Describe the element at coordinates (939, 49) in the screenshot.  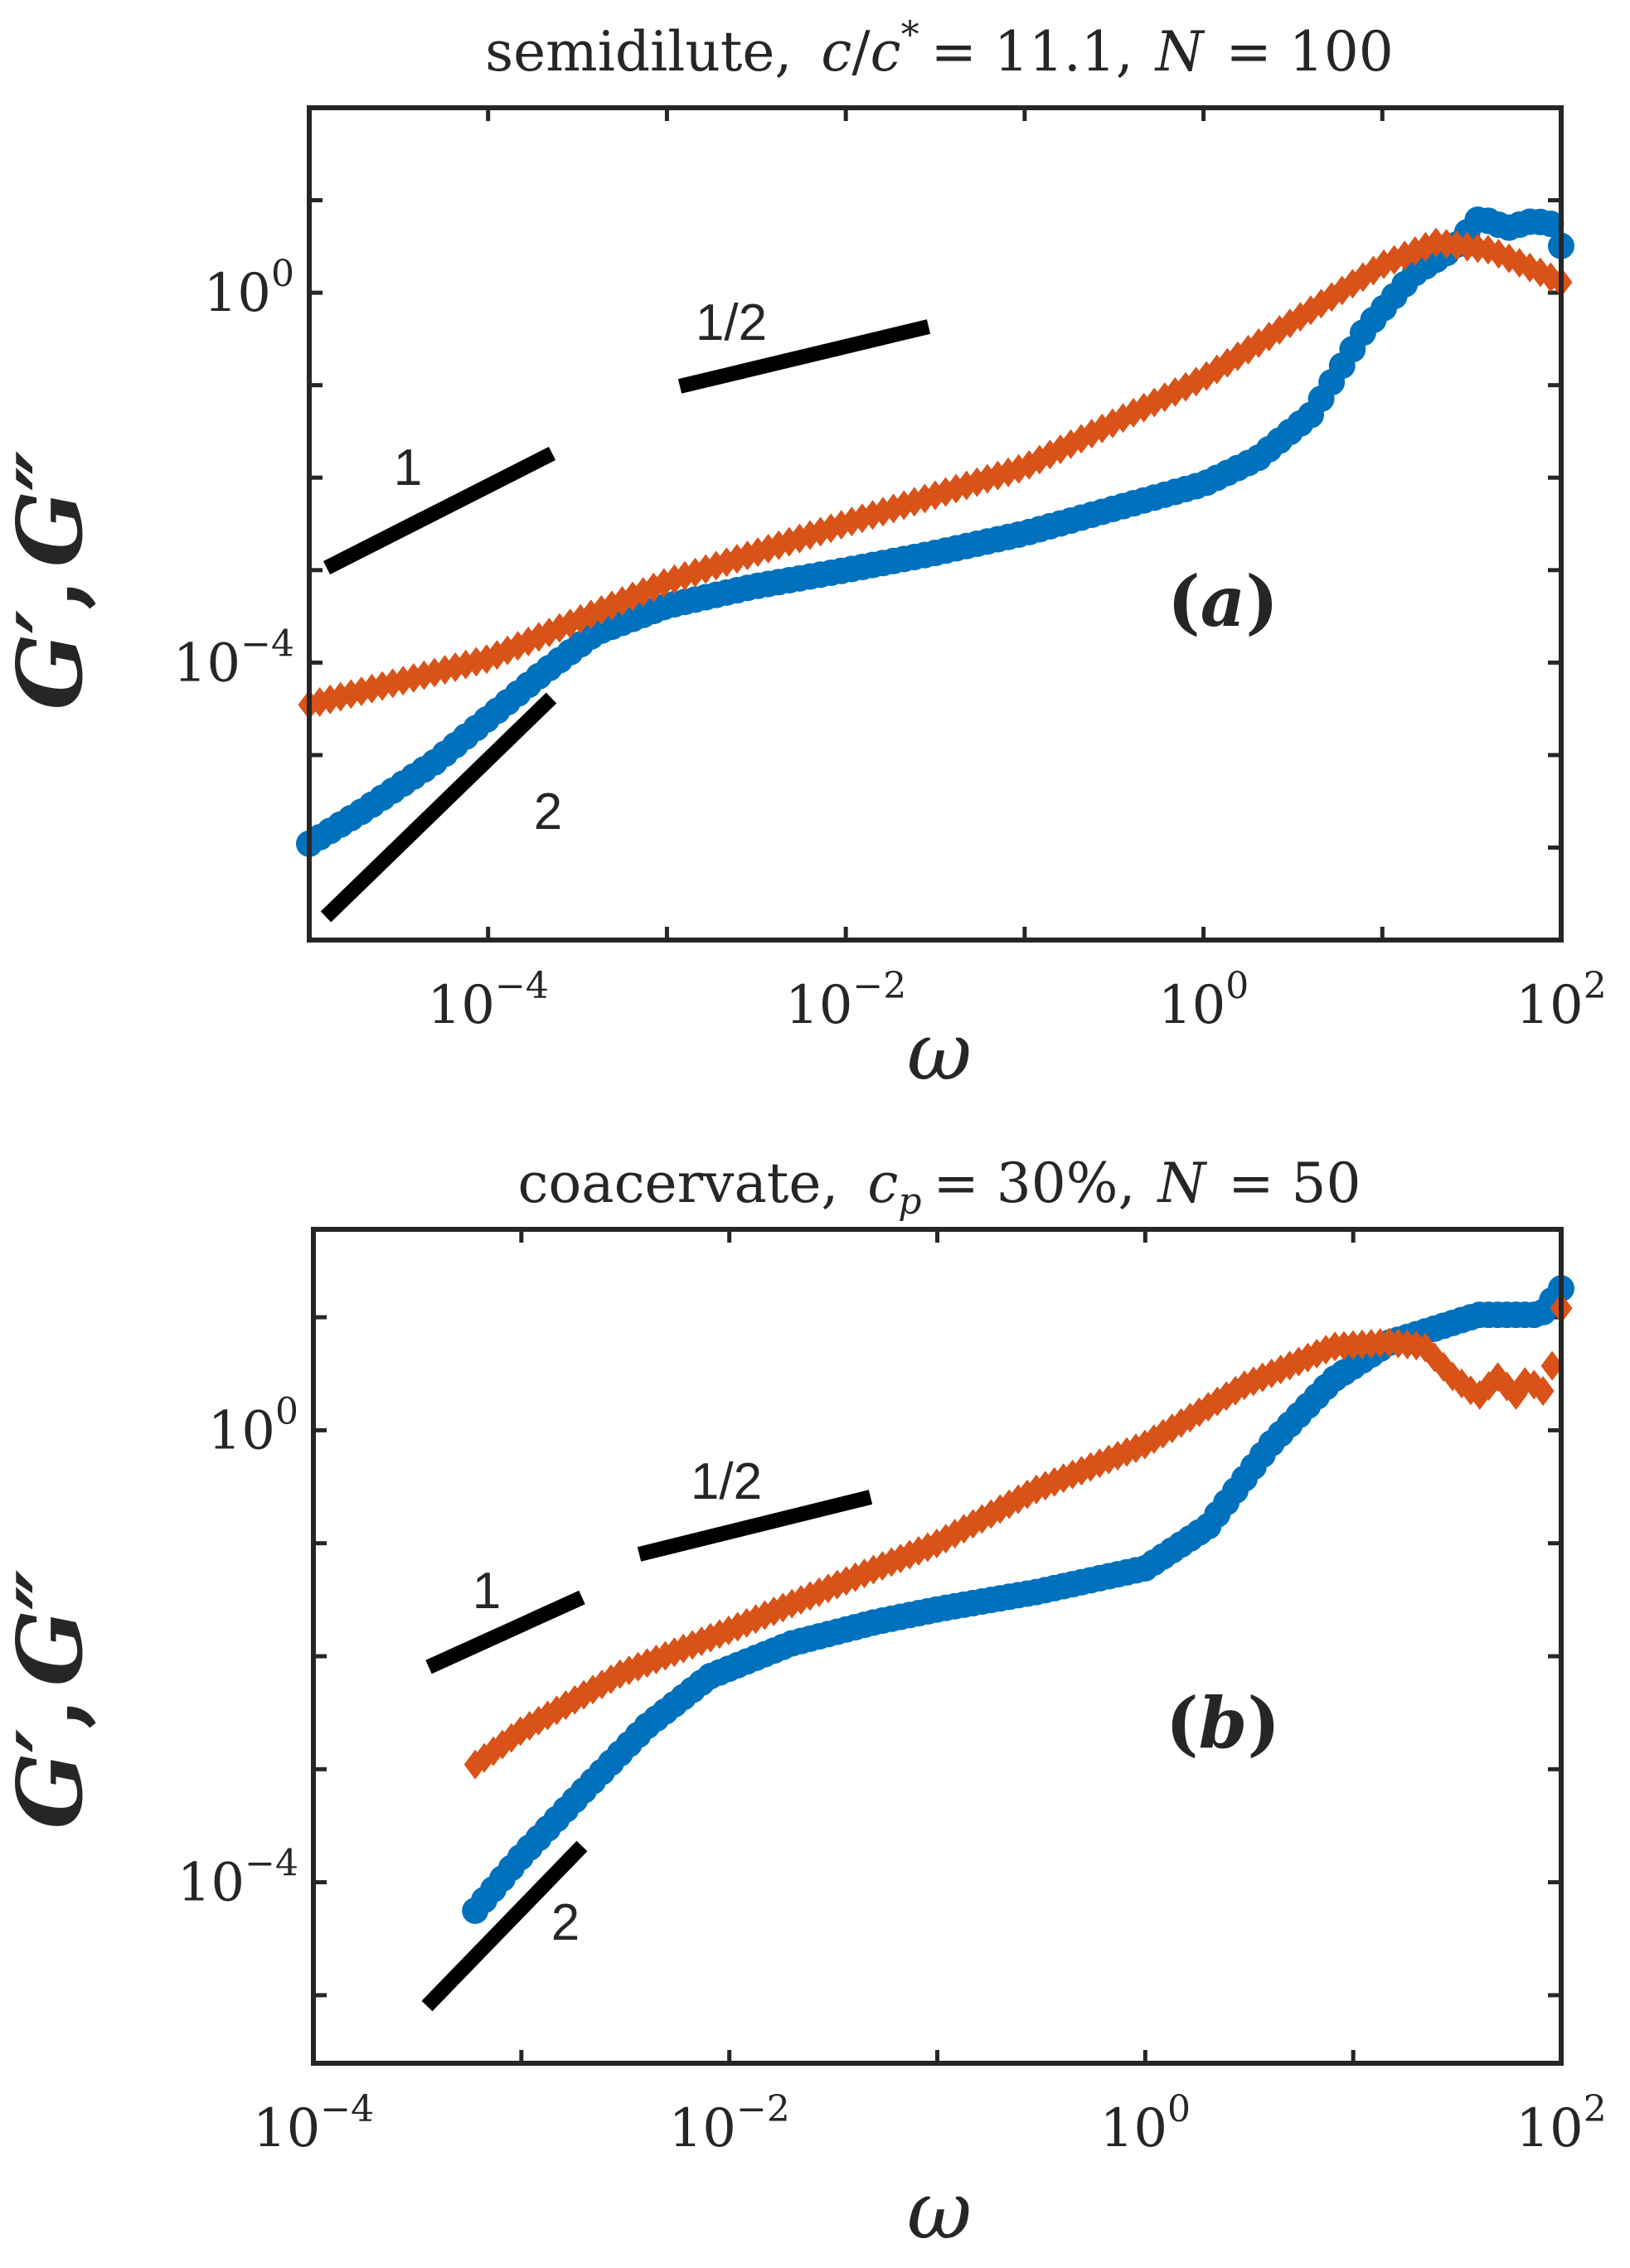
I see `panel-a-title: semidilute, c/c* = 11.1, N = 100` at that location.